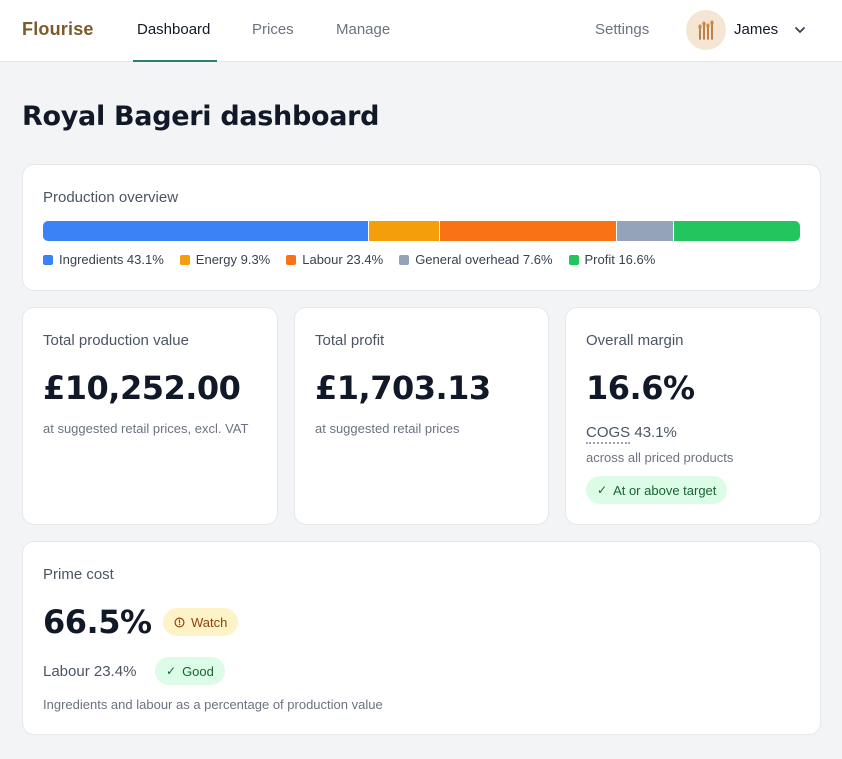  What do you see at coordinates (233, 259) in the screenshot?
I see `legend-label: Energy 9.3%` at bounding box center [233, 259].